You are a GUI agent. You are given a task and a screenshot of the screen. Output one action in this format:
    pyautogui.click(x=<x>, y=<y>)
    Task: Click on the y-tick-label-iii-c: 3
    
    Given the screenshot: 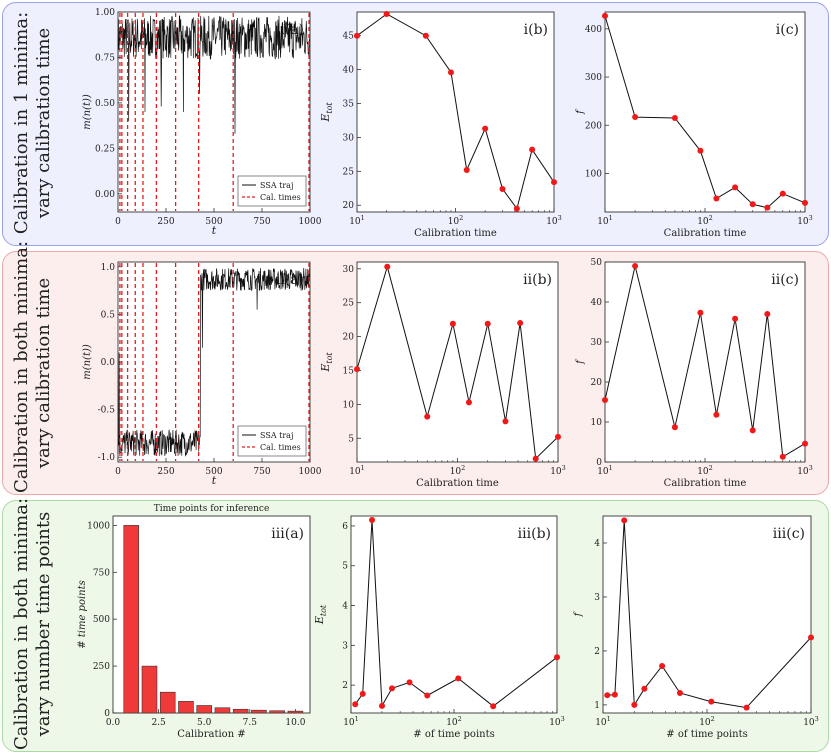 What is the action you would take?
    pyautogui.click(x=597, y=598)
    